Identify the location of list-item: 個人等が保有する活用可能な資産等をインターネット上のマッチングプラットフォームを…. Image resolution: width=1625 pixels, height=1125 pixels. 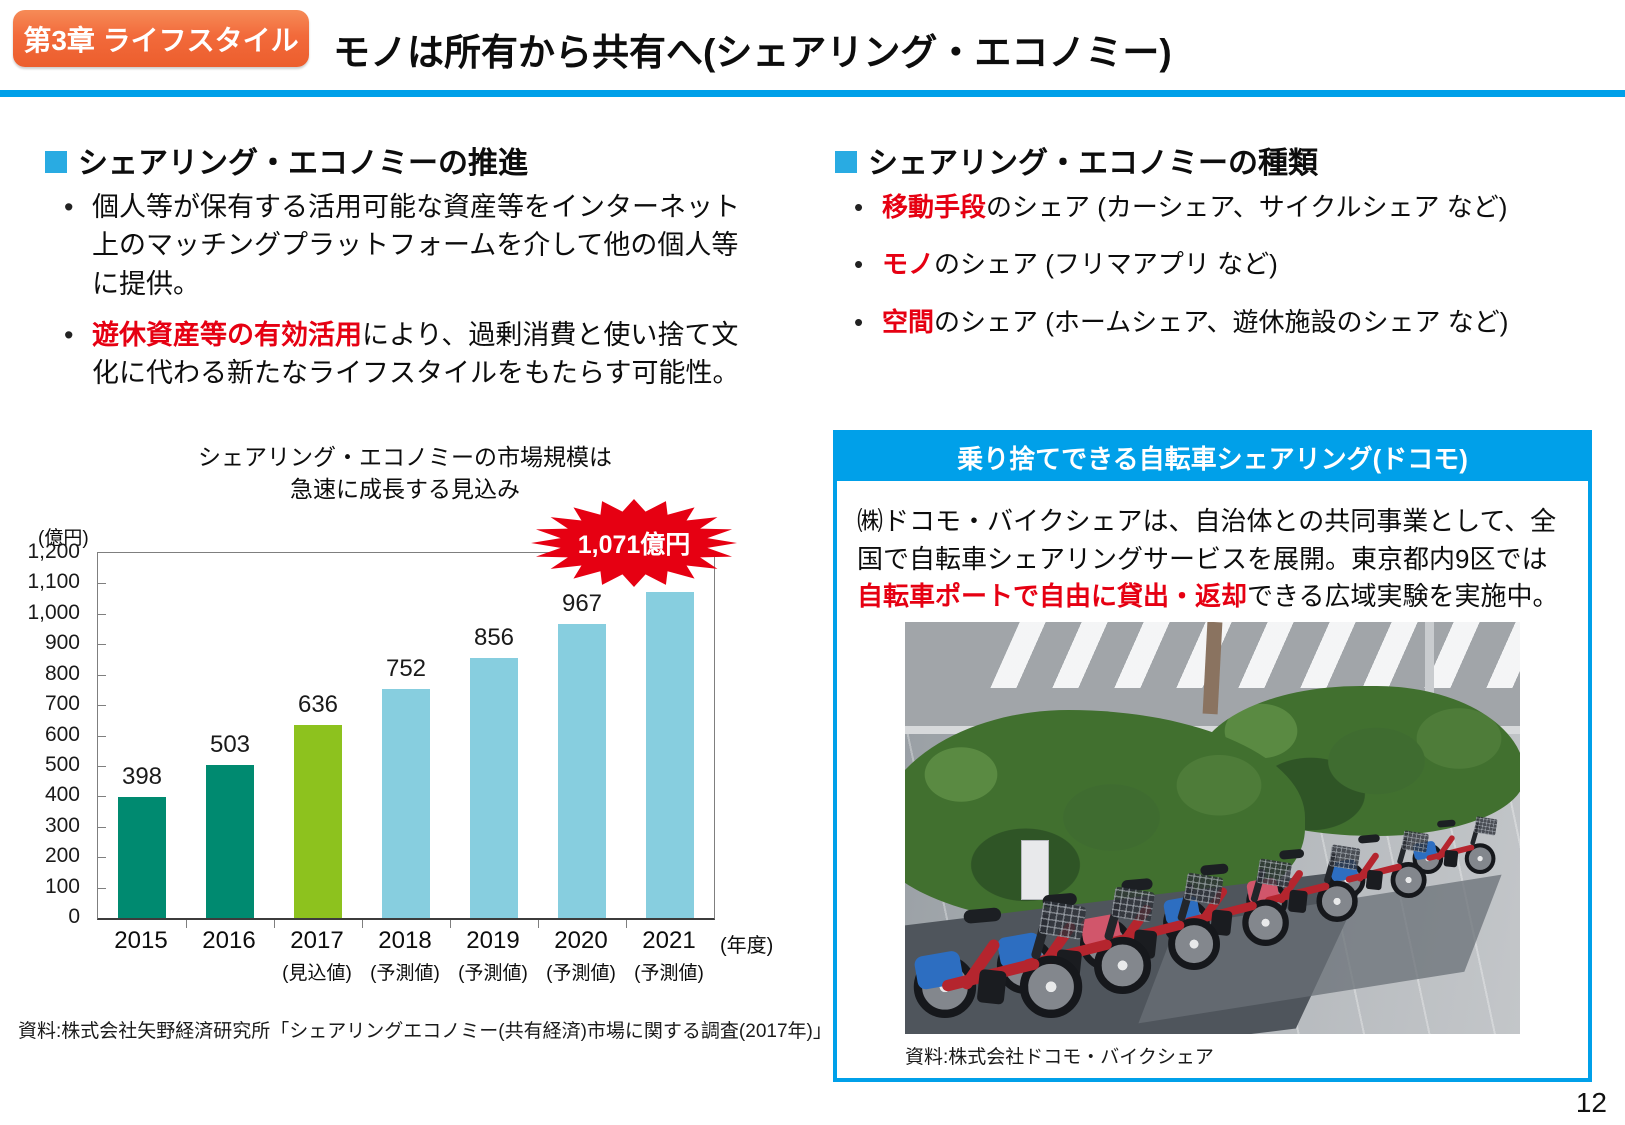
(405, 245).